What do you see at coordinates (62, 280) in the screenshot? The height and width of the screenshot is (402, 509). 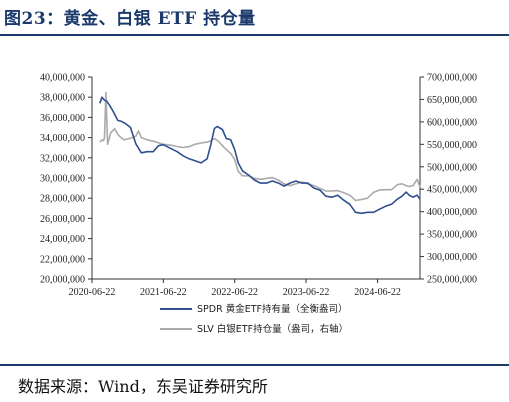 I see `y-left-tick-label: 20,000,000` at bounding box center [62, 280].